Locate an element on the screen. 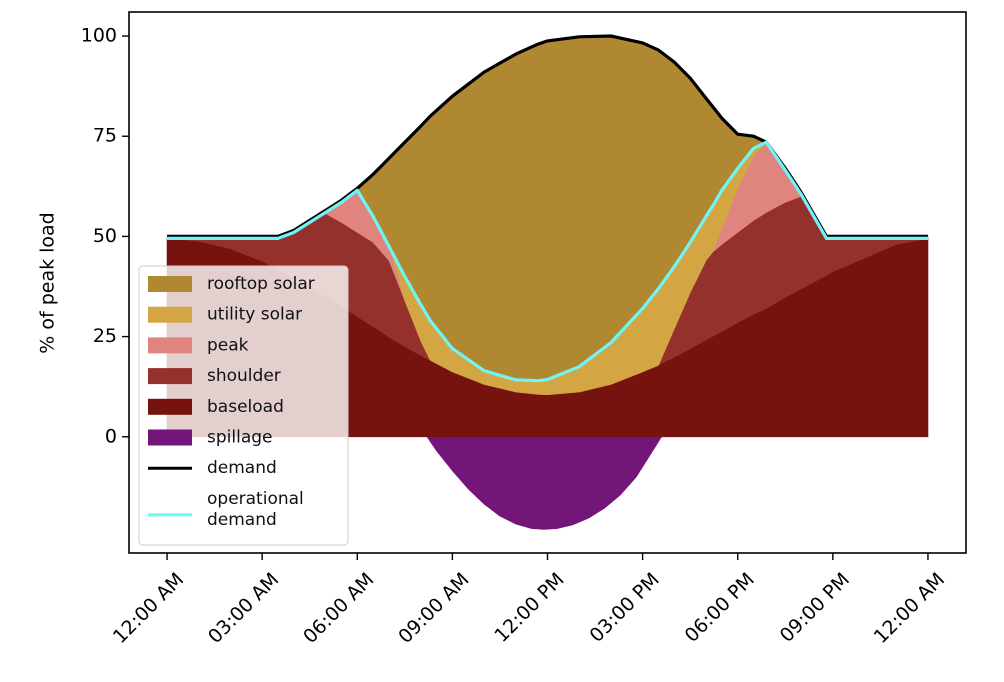 This screenshot has width=1004, height=682. y-tick-label: 100 is located at coordinates (99, 36).